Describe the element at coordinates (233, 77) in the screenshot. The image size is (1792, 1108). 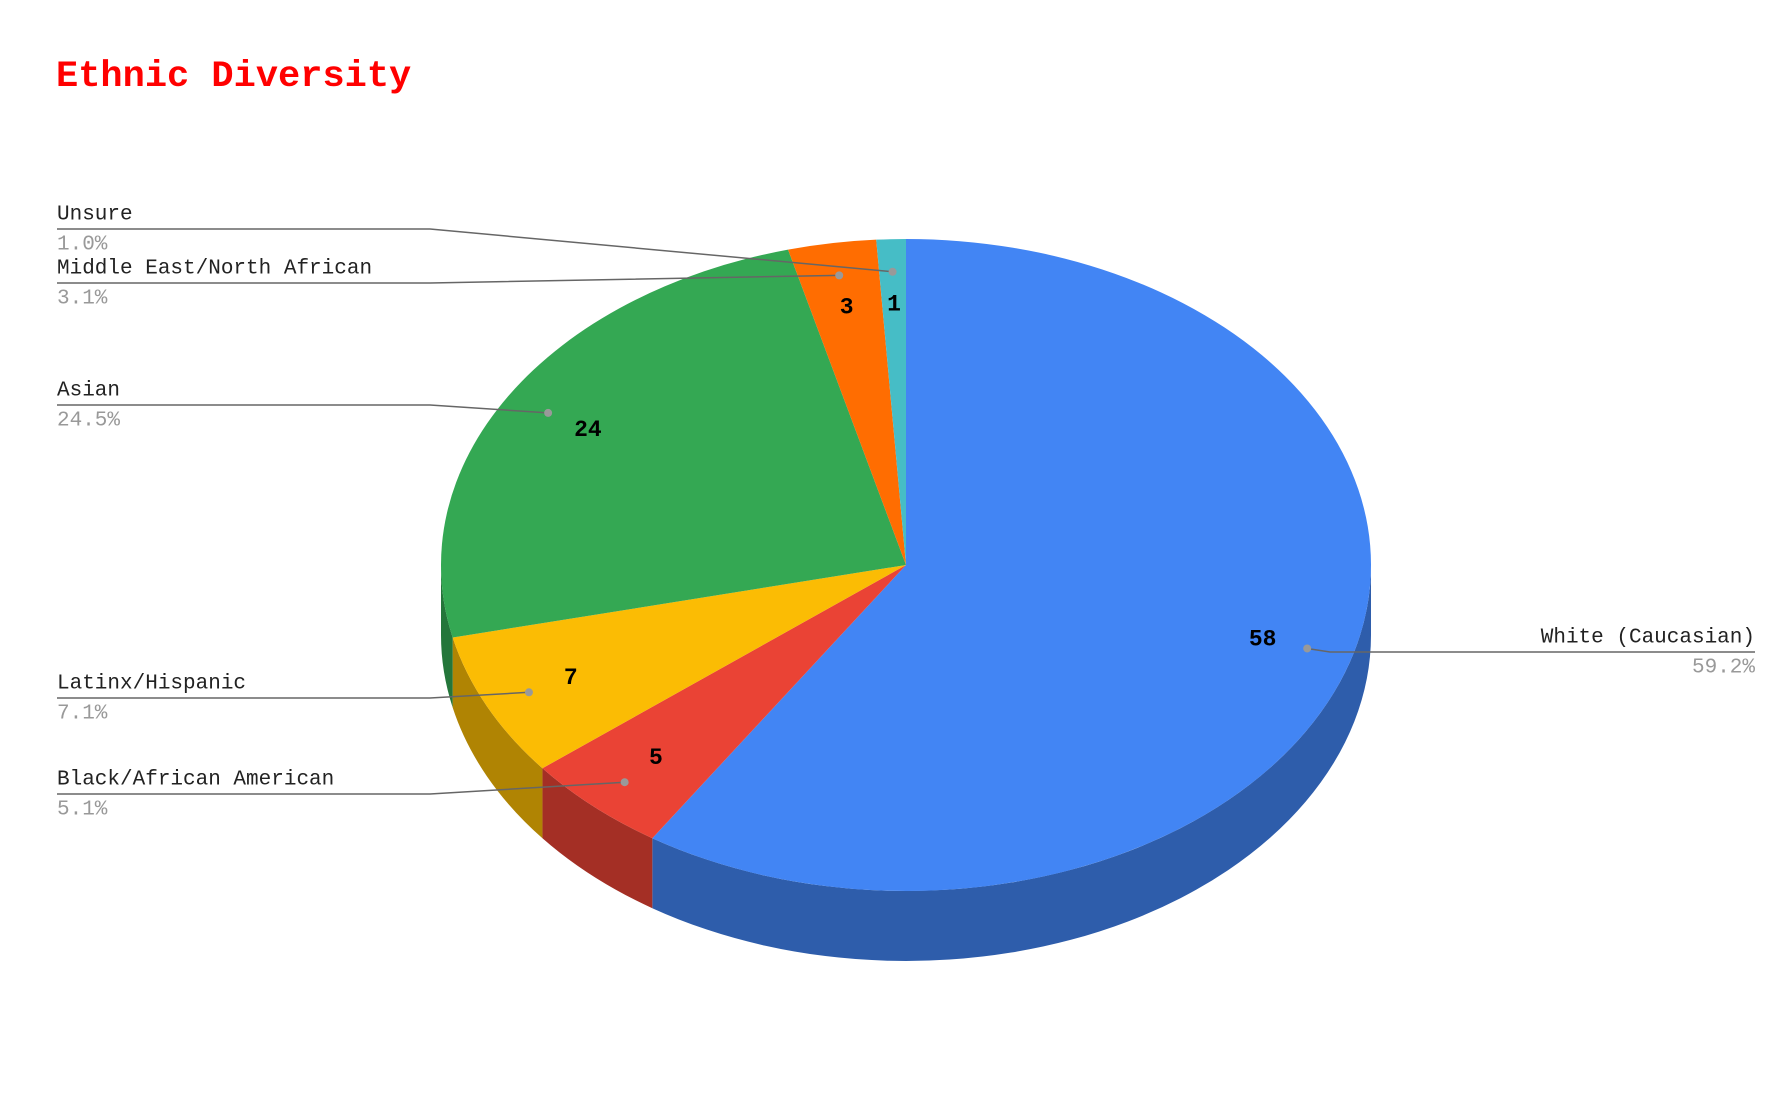
I see `chart-title: Ethnic Diversity` at that location.